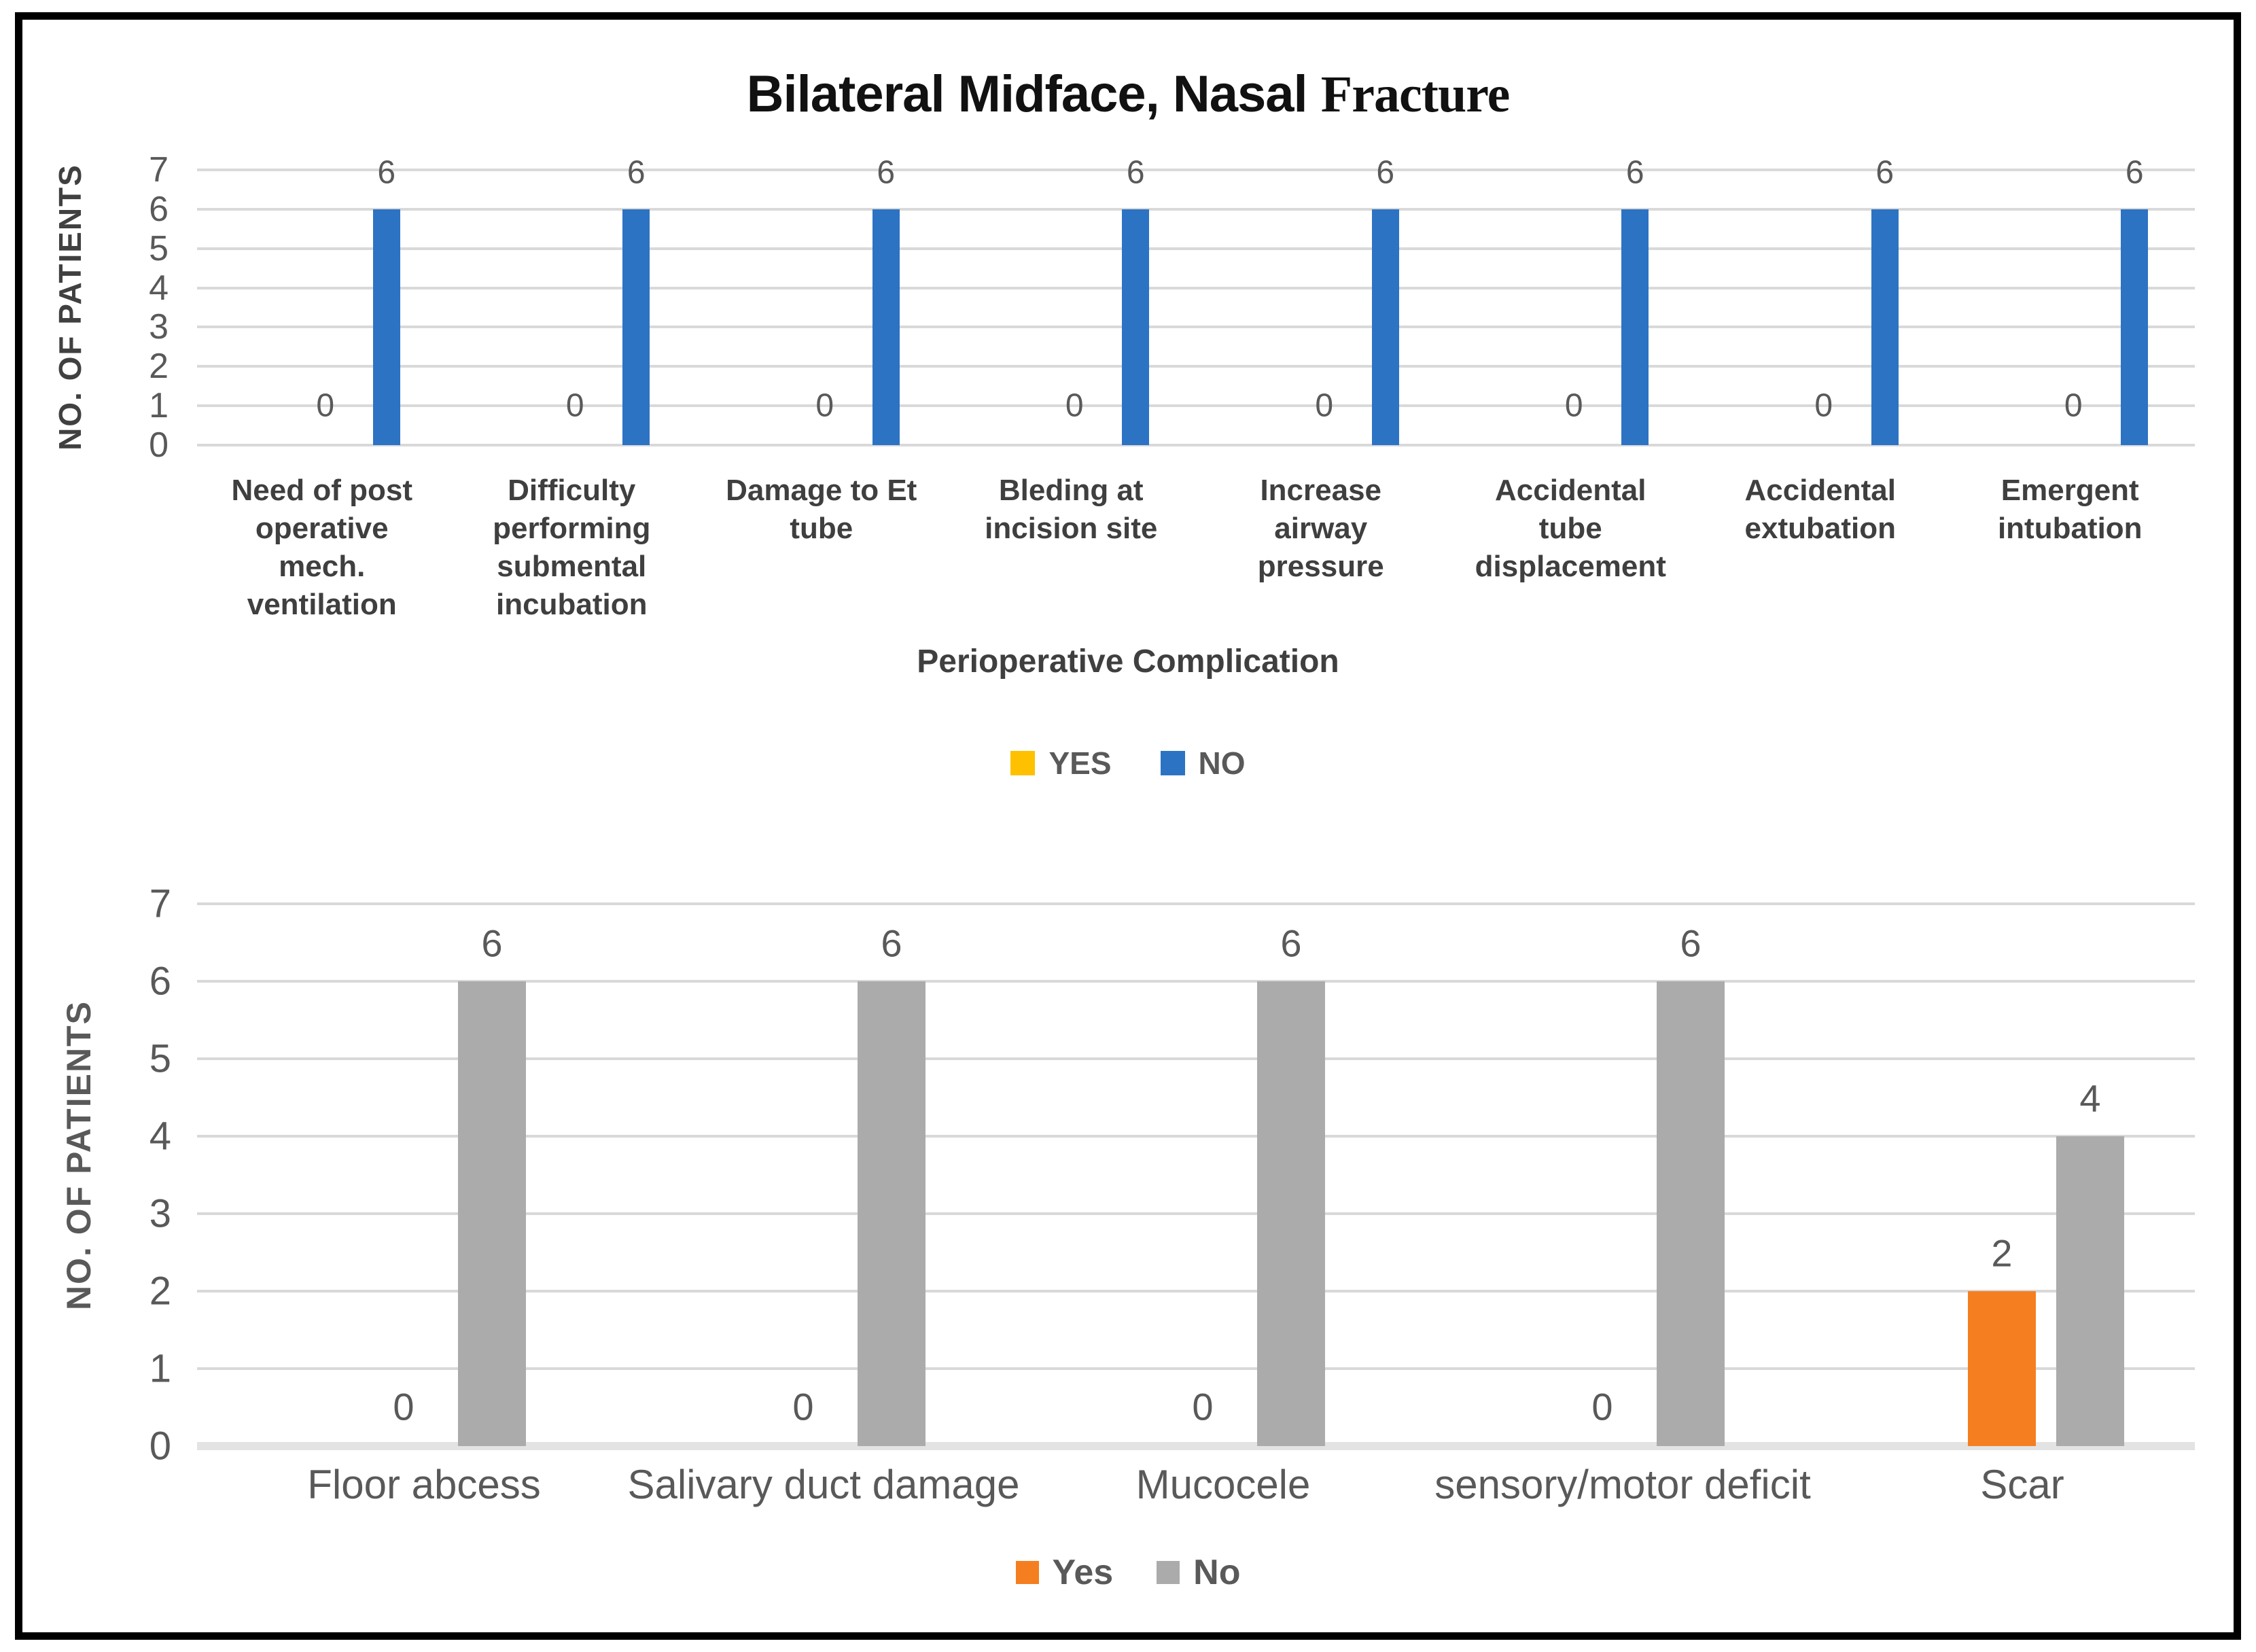  Describe the element at coordinates (891, 943) in the screenshot. I see `chart2-value-label-no-salivary-duct-damage: 6` at that location.